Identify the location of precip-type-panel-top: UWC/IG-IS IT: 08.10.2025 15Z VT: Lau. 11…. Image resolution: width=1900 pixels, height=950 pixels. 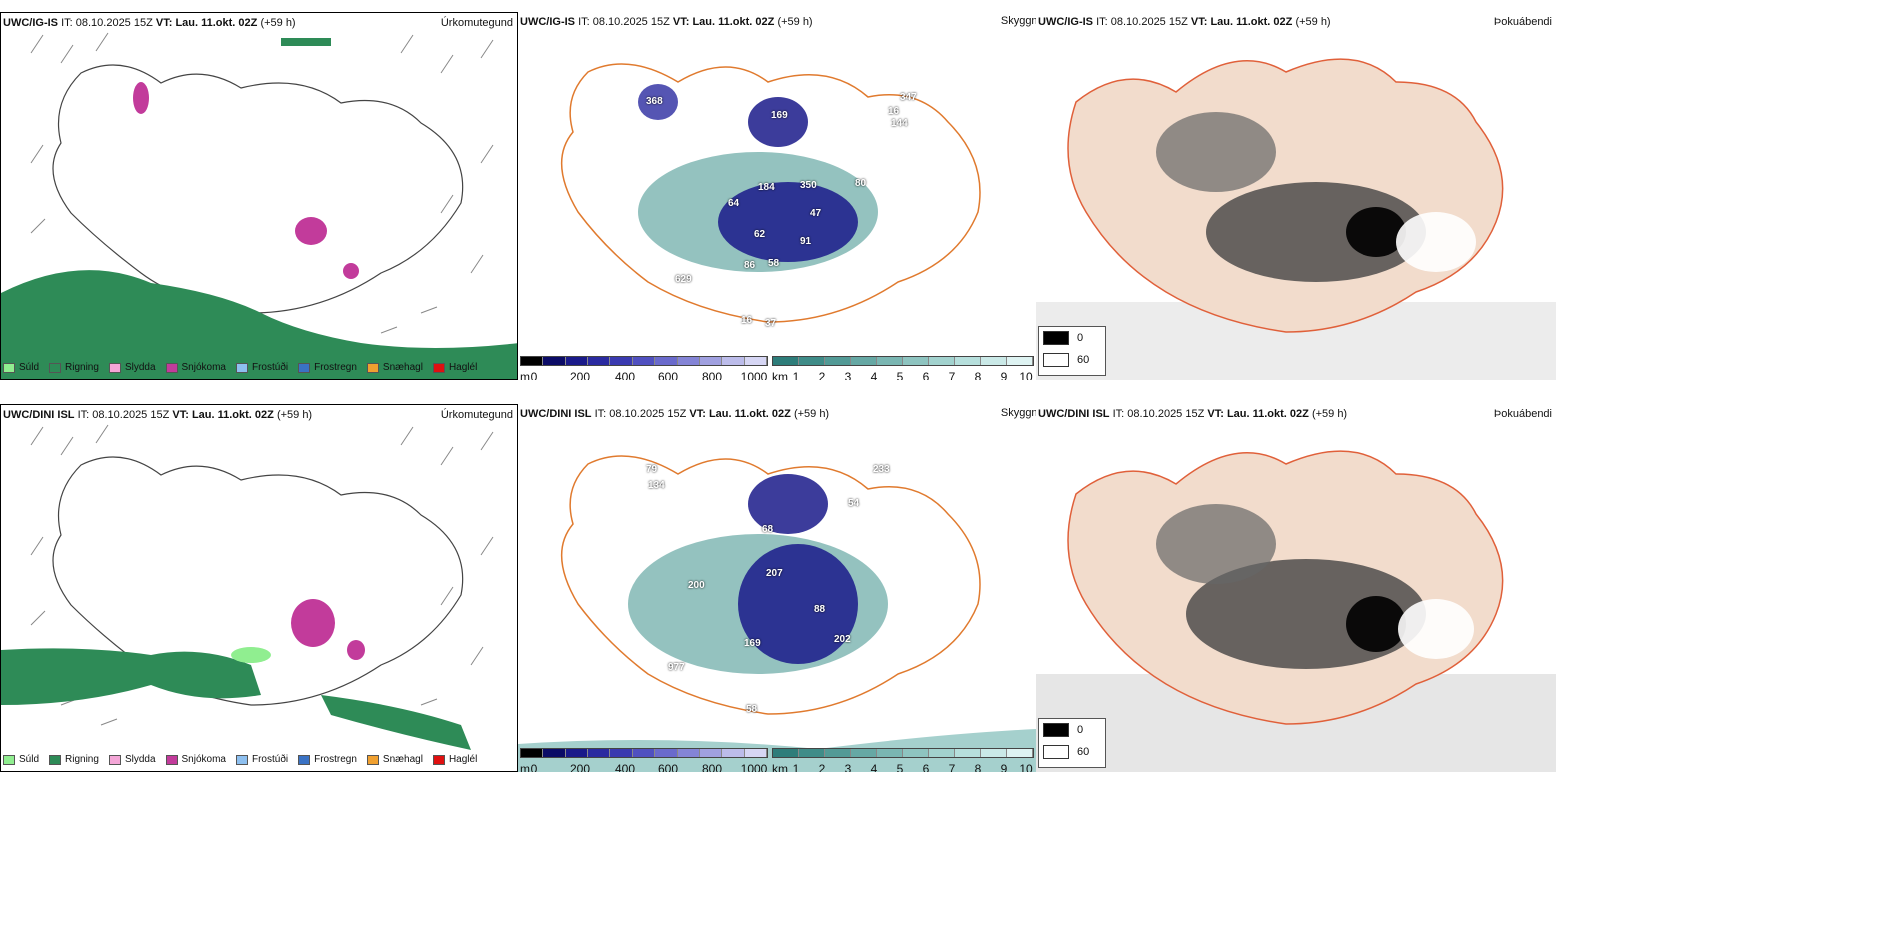
(259, 196).